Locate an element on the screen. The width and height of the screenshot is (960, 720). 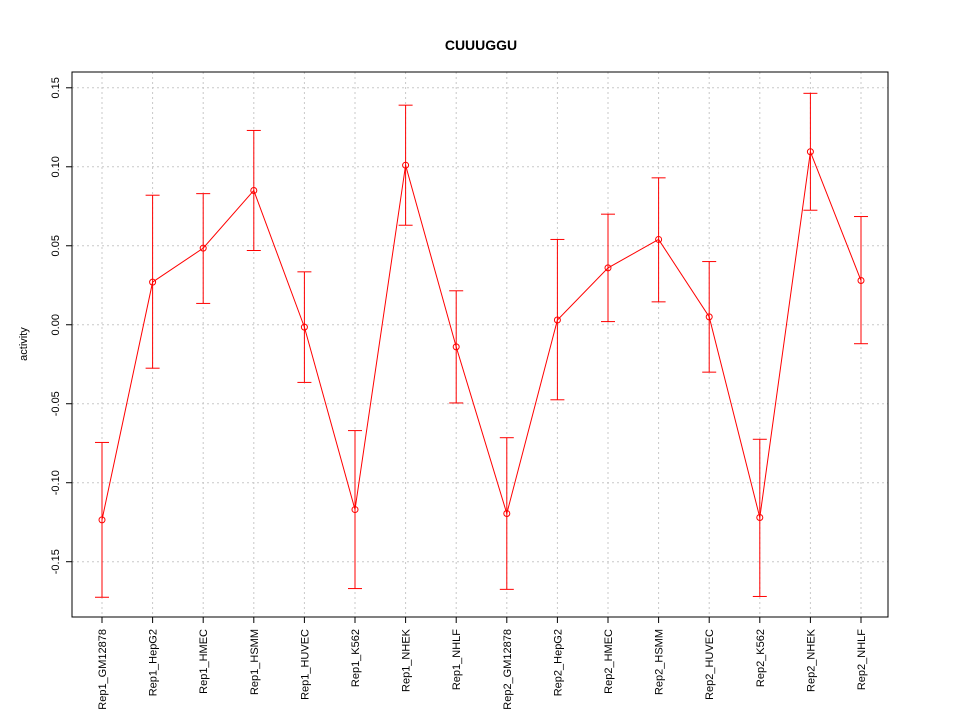
x-tick-label: Rep1_K562 is located at coordinates (356, 658).